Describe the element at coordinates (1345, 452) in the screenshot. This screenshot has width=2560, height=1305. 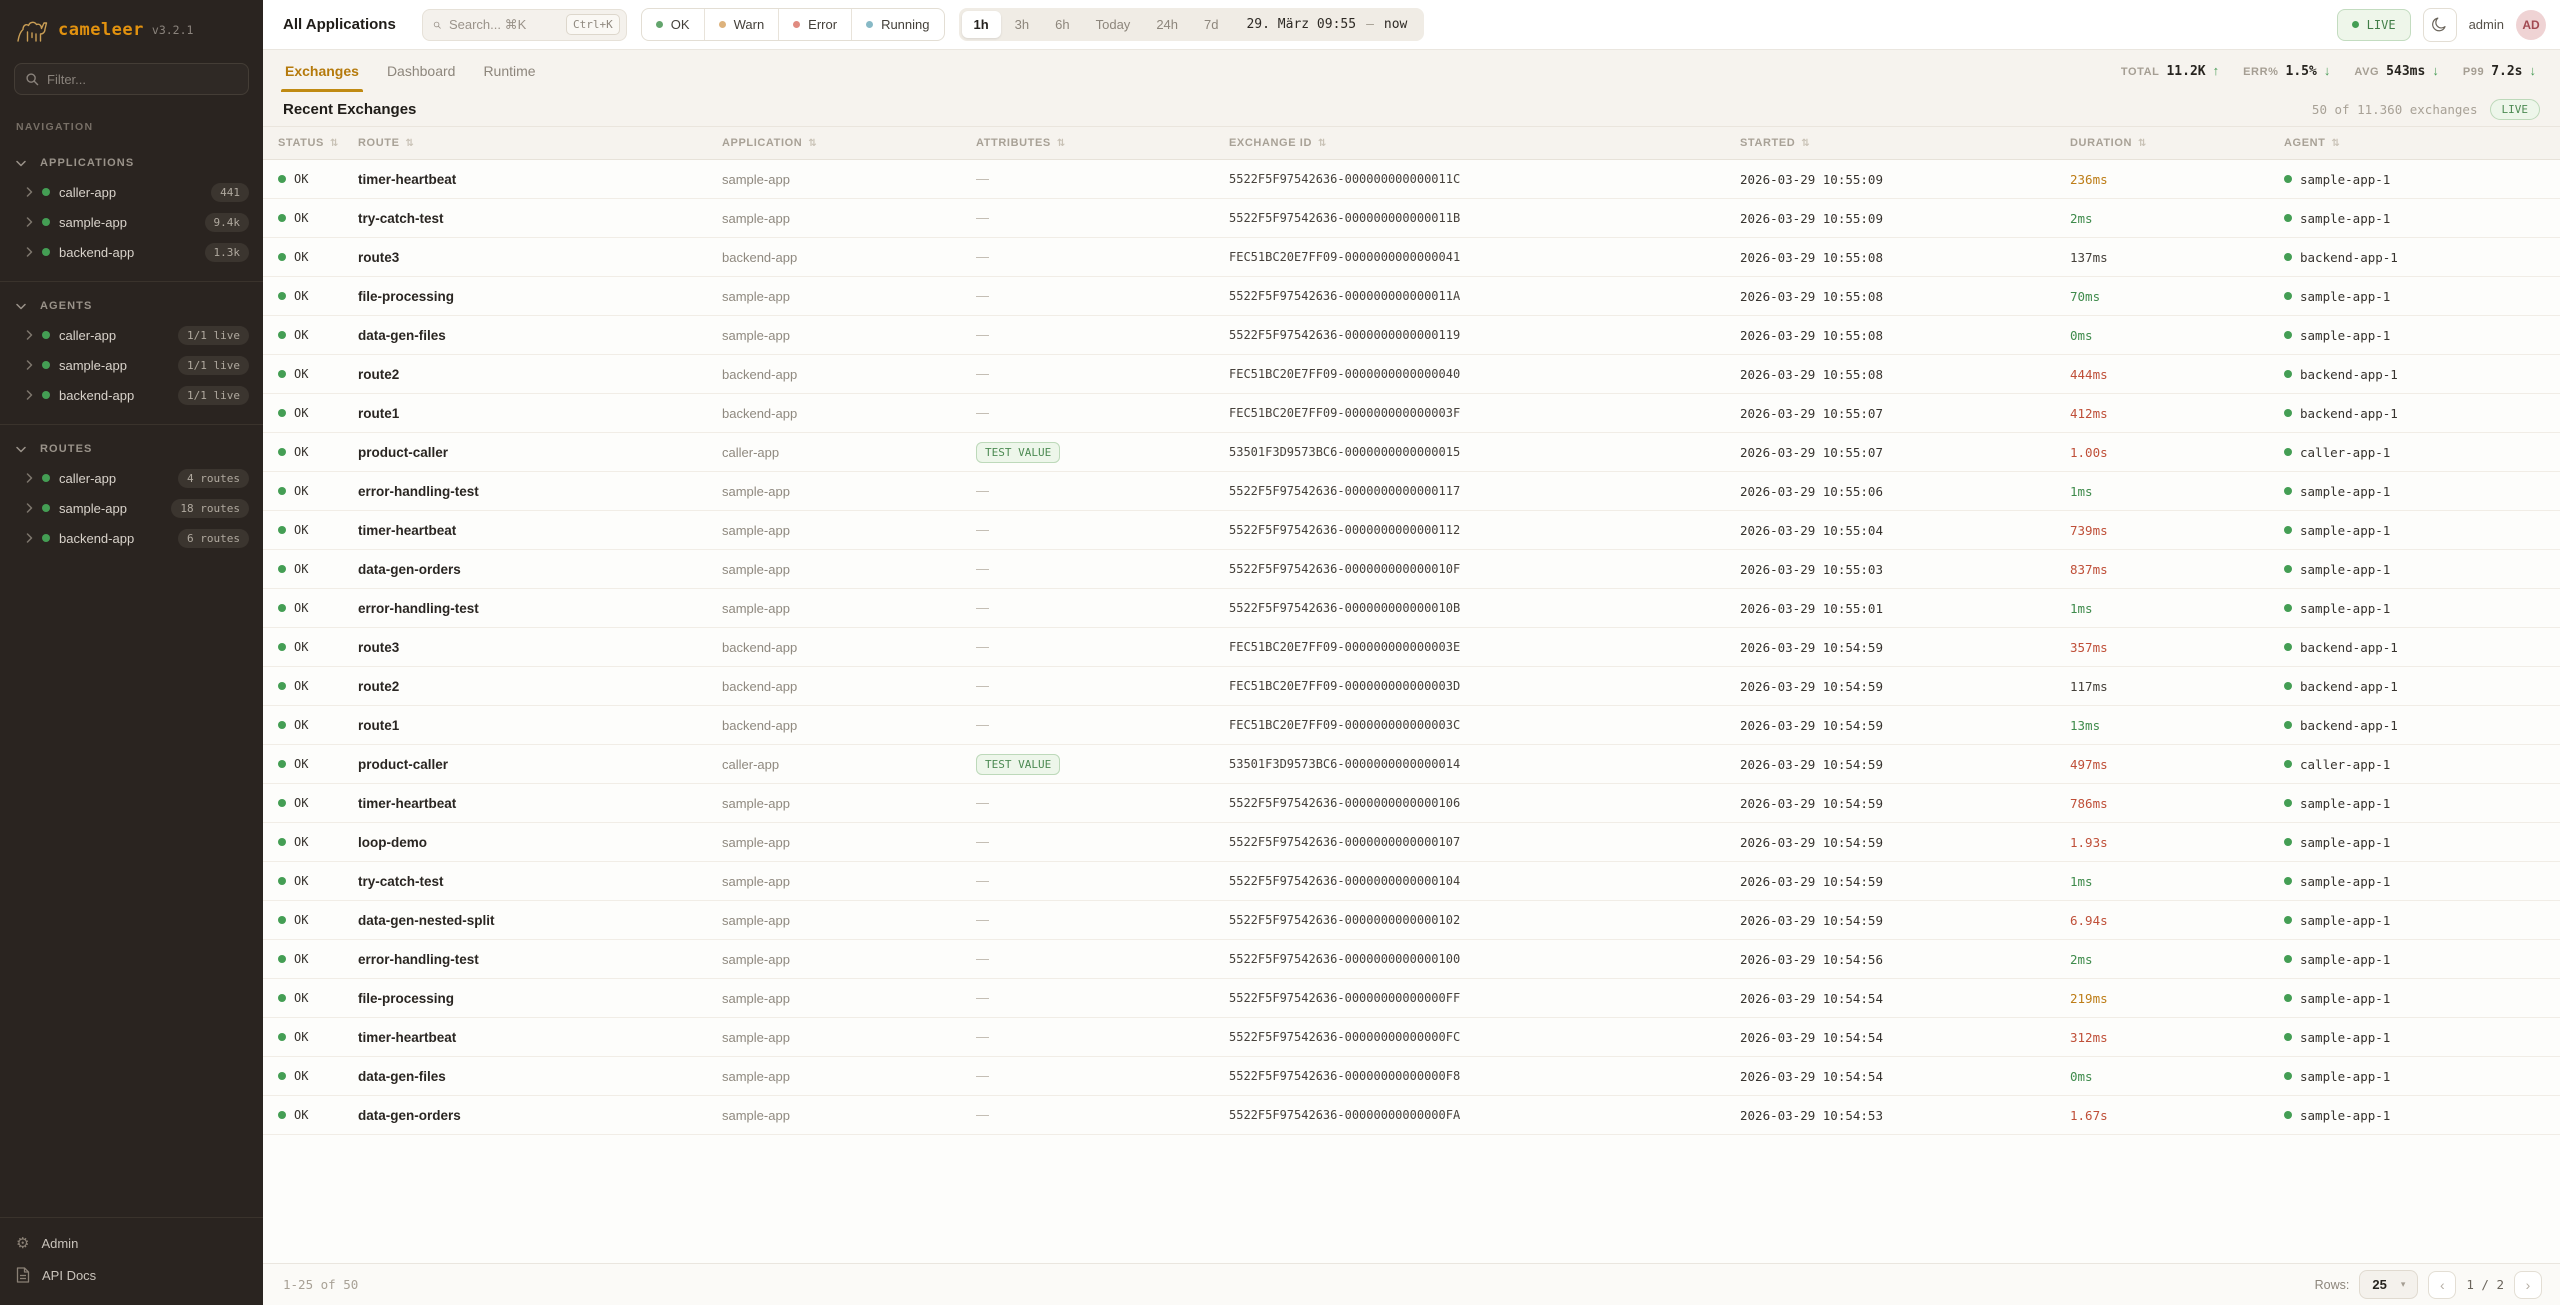
I see `exchange-id-cell: 53501F3D9573BC6-0000000000000015` at that location.